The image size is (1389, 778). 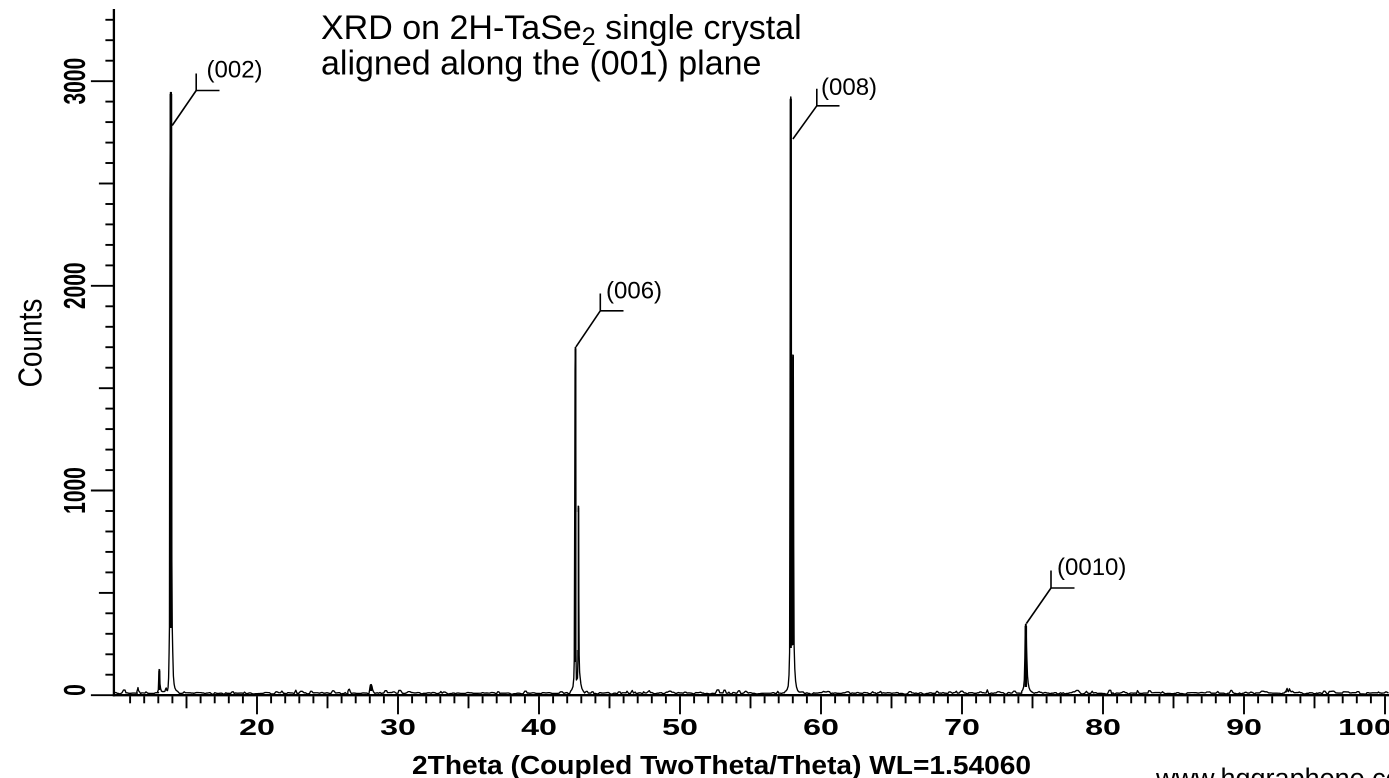 What do you see at coordinates (74, 285) in the screenshot?
I see `svg-text: 2000` at bounding box center [74, 285].